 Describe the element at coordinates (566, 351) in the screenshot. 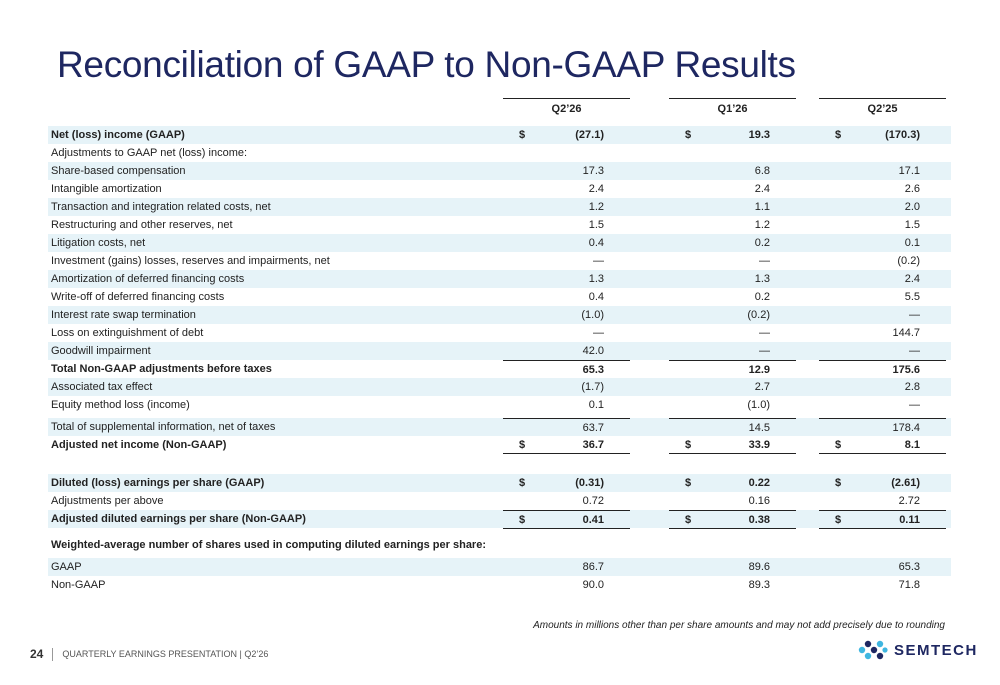

I see `value-cell: 42.0` at that location.